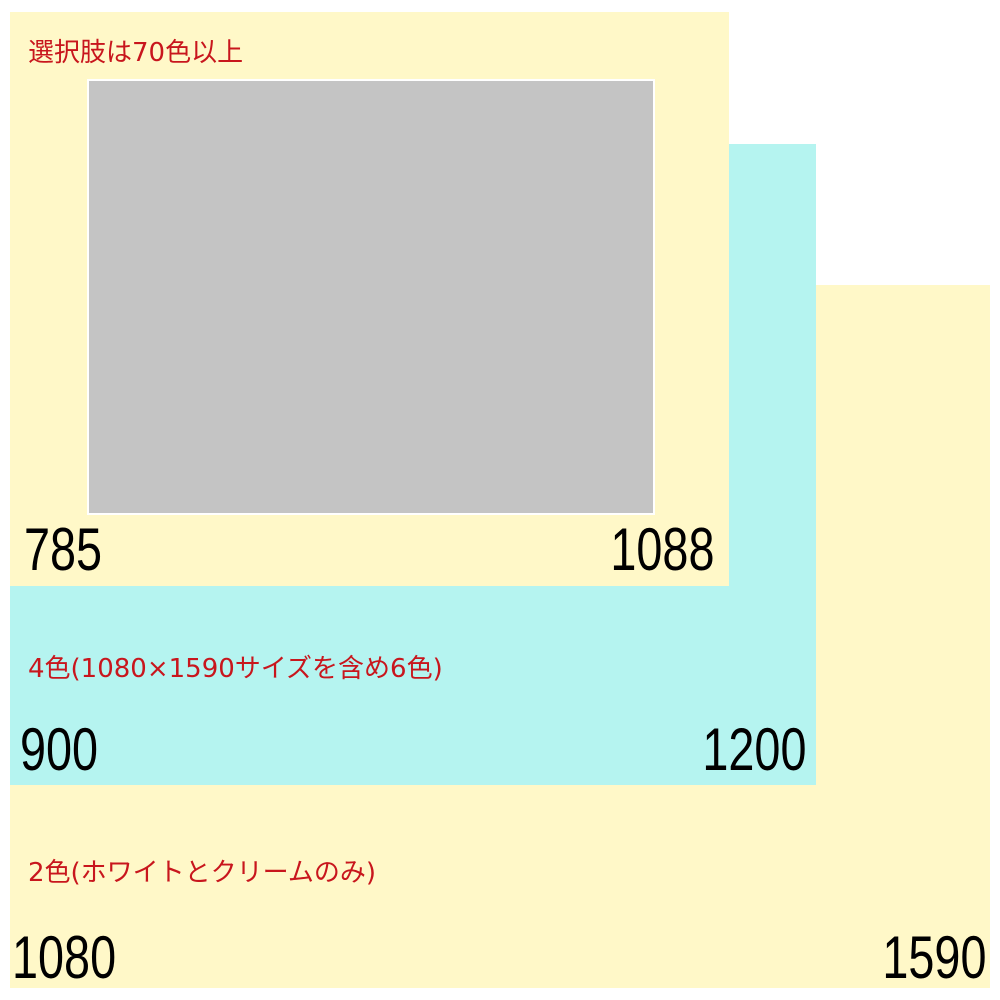 The width and height of the screenshot is (1000, 1000). What do you see at coordinates (59, 749) in the screenshot?
I see `size-900-width: 900` at bounding box center [59, 749].